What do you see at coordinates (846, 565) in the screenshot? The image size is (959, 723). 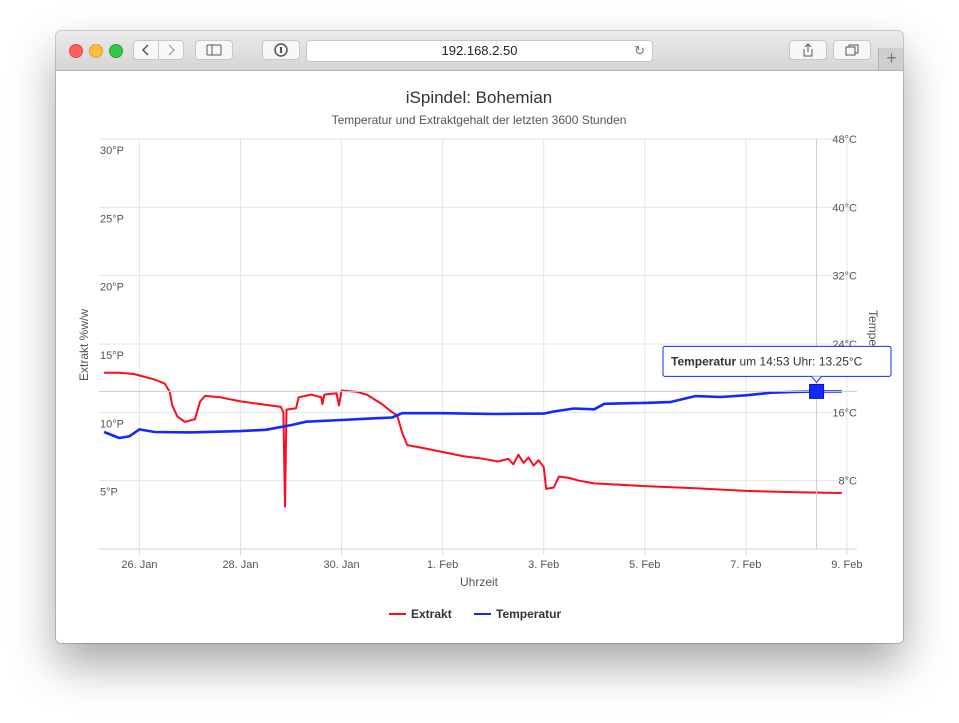 I see `x-tick-label: 9. Feb` at bounding box center [846, 565].